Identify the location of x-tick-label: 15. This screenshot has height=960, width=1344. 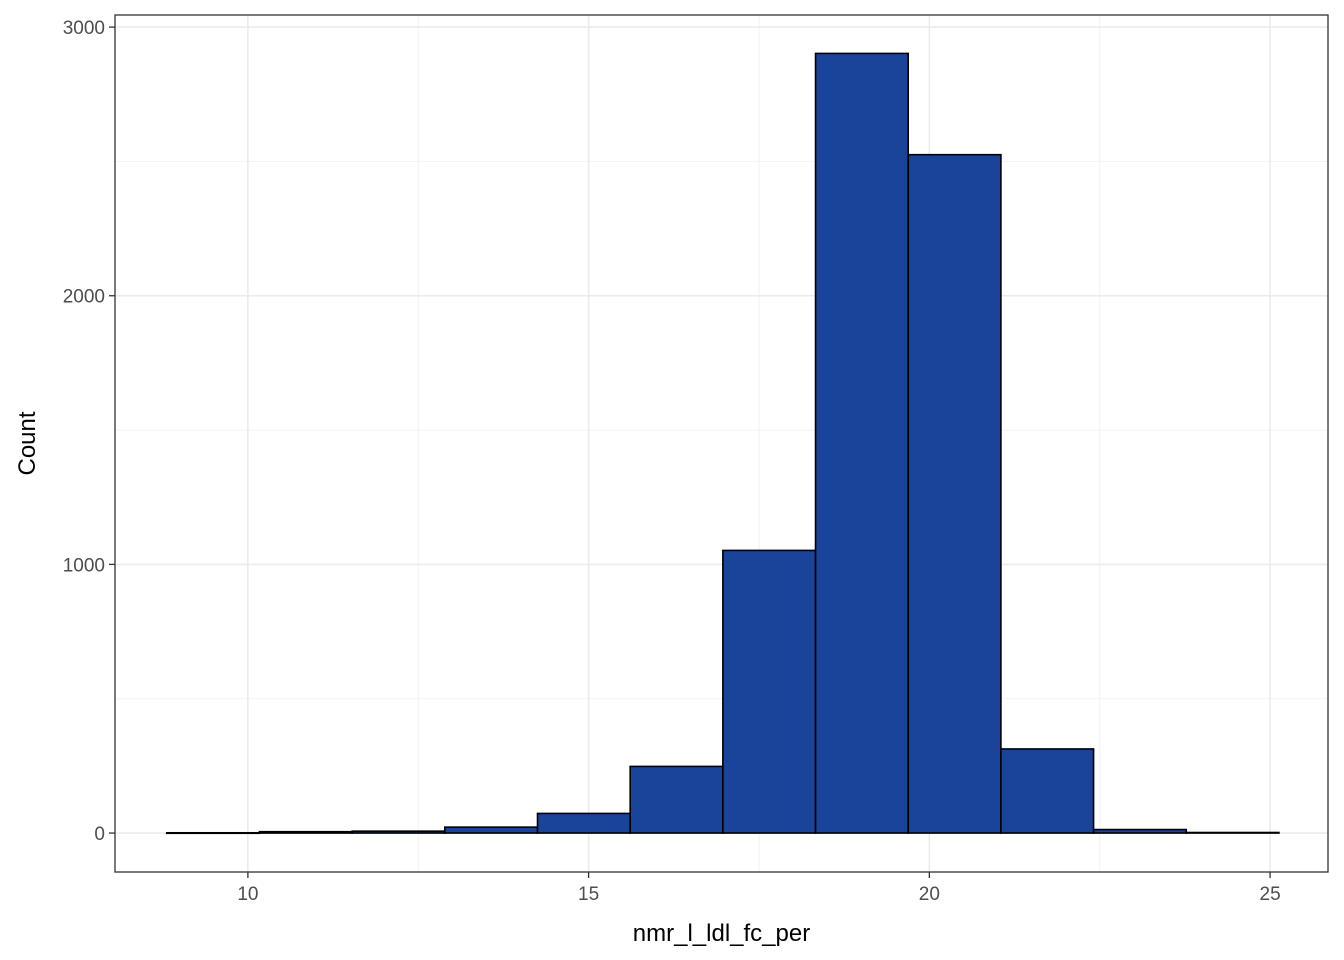
(588, 894).